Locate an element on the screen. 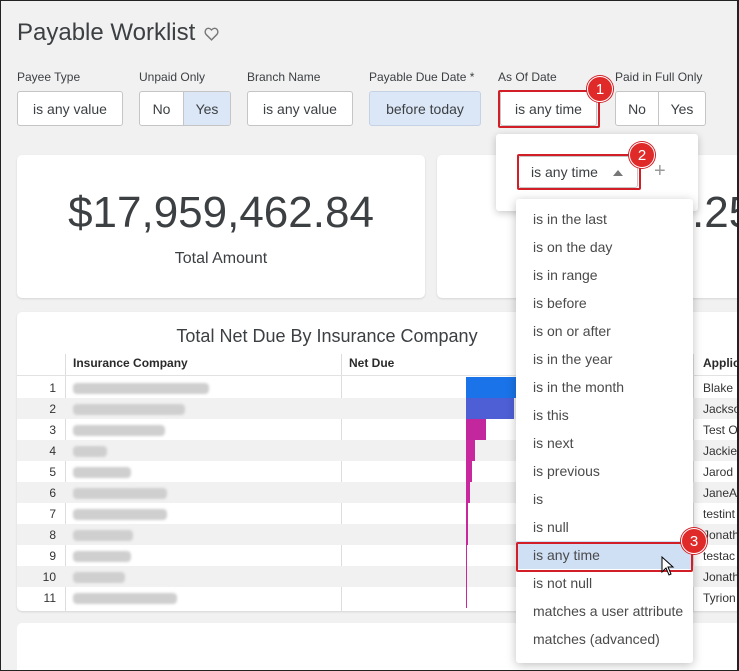  table-row: 5 Jarod is located at coordinates (377, 471).